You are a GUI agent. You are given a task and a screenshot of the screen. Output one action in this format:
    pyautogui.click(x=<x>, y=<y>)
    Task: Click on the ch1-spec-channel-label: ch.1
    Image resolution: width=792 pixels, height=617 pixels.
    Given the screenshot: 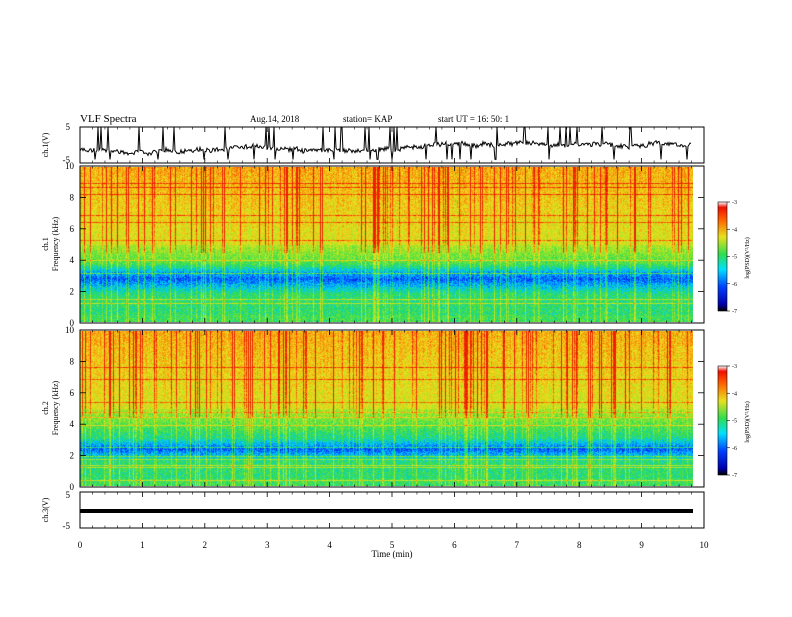 What is the action you would take?
    pyautogui.click(x=45, y=244)
    